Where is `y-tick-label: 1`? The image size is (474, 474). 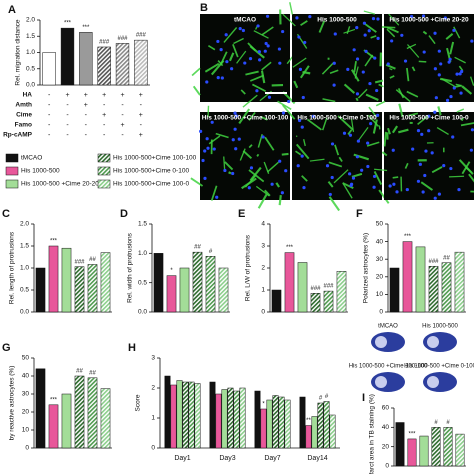
y-tick-label: 1 is located at coordinates (153, 418).